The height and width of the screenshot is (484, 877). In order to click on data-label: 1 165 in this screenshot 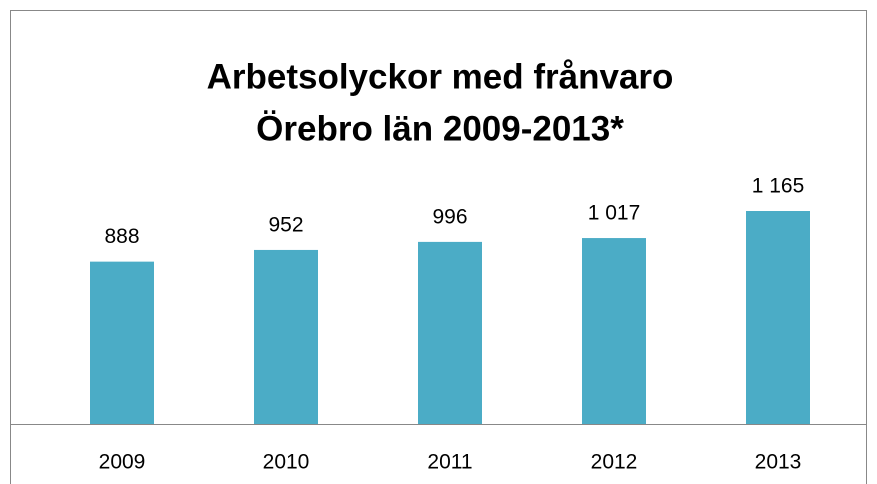, I will do `click(778, 186)`.